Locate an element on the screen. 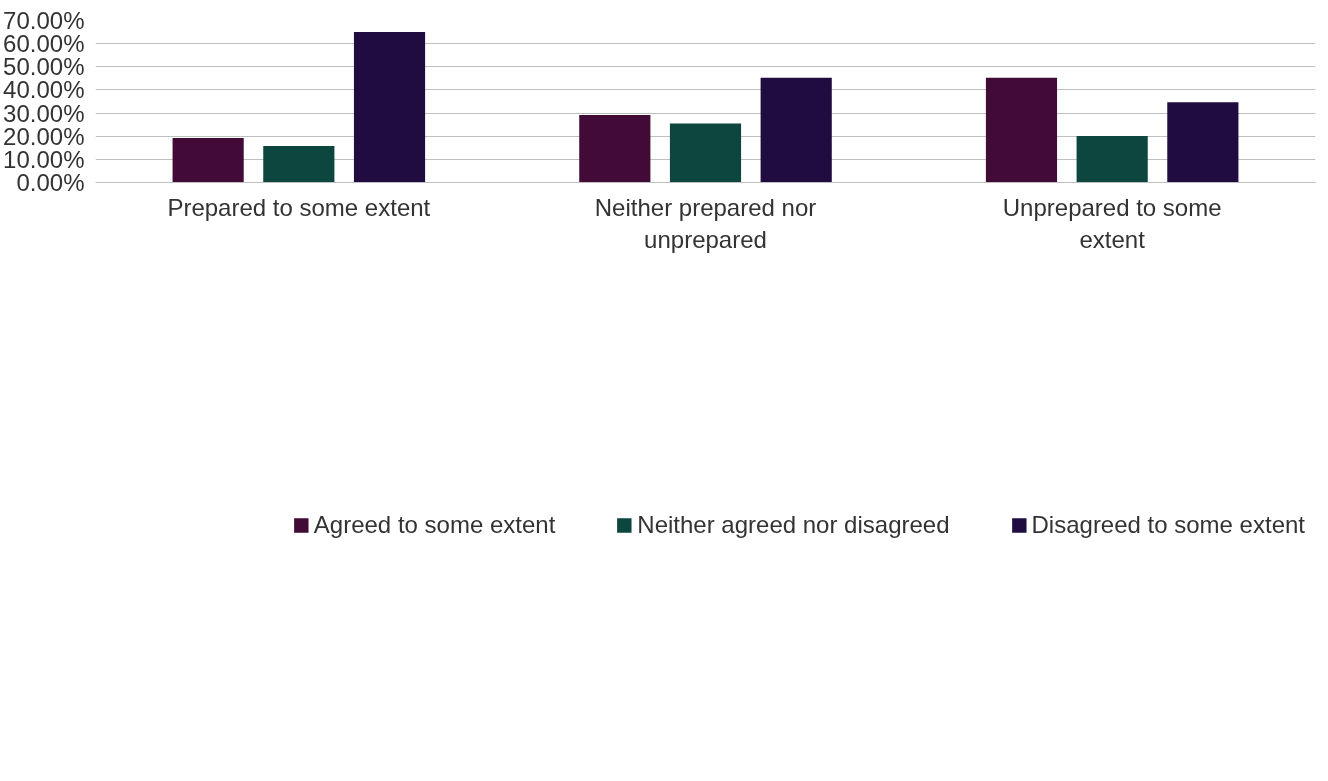  legend-label: Agreed to some extent is located at coordinates (434, 525).